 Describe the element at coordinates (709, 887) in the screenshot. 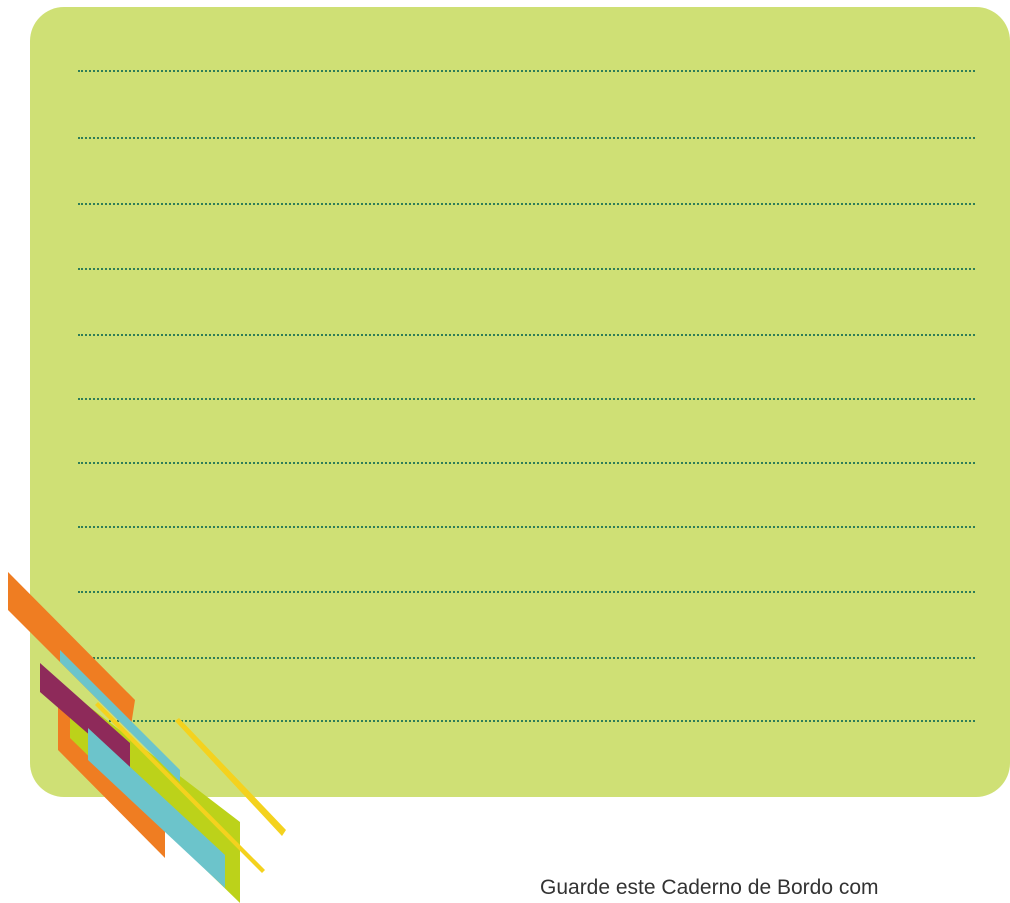

I see `footer-text: Guarde este Caderno de Bordo com` at that location.